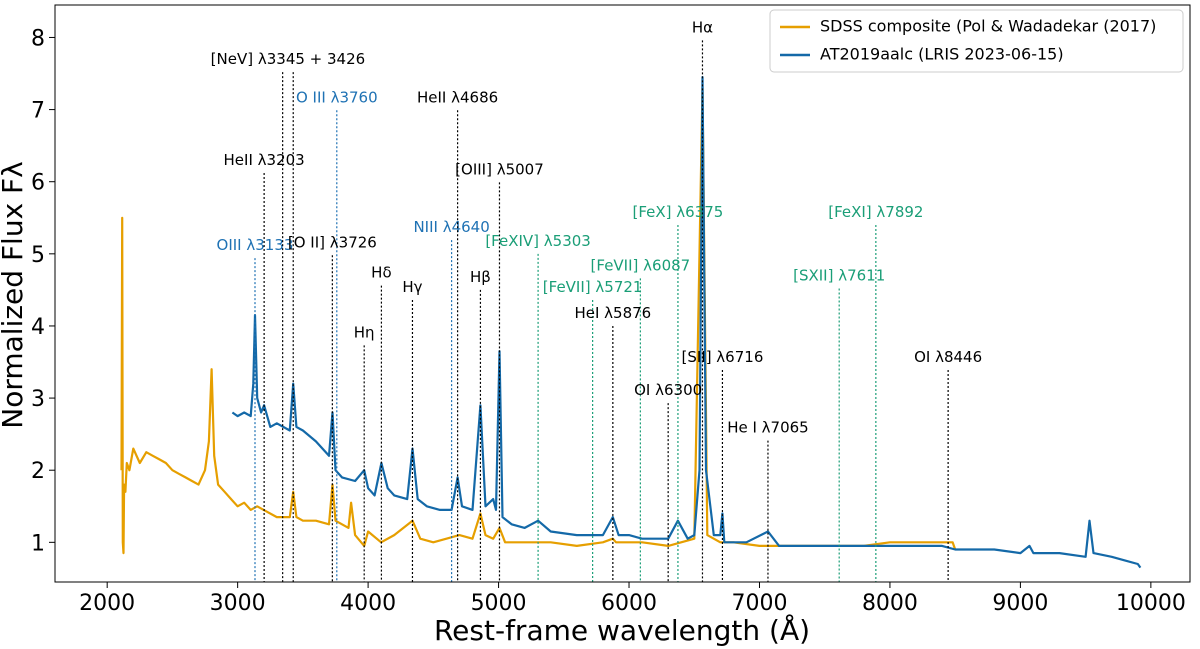  What do you see at coordinates (948, 357) in the screenshot?
I see `annotation-label: OI λ8446` at bounding box center [948, 357].